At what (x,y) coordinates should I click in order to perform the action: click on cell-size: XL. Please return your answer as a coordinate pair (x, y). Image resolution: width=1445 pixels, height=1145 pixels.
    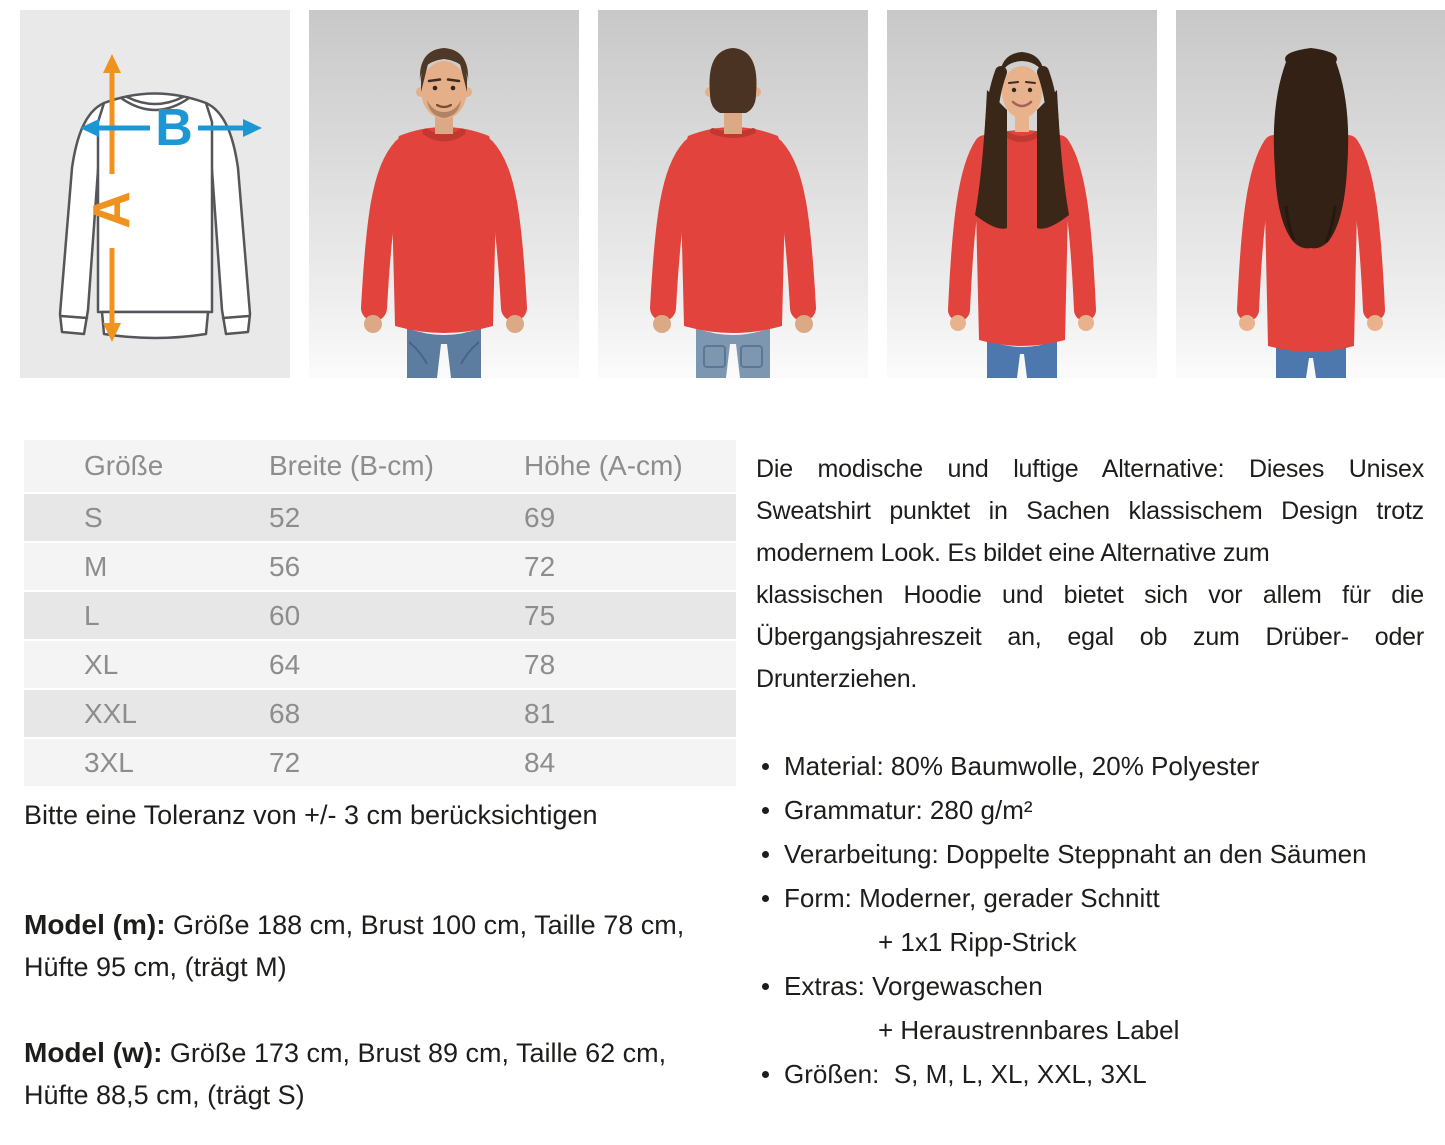
    Looking at the image, I should click on (146, 665).